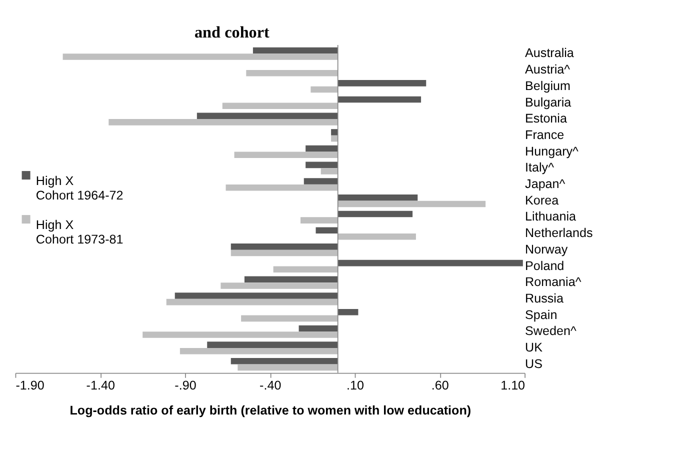 The image size is (680, 458). What do you see at coordinates (544, 299) in the screenshot?
I see `y-tick-label: Russia` at bounding box center [544, 299].